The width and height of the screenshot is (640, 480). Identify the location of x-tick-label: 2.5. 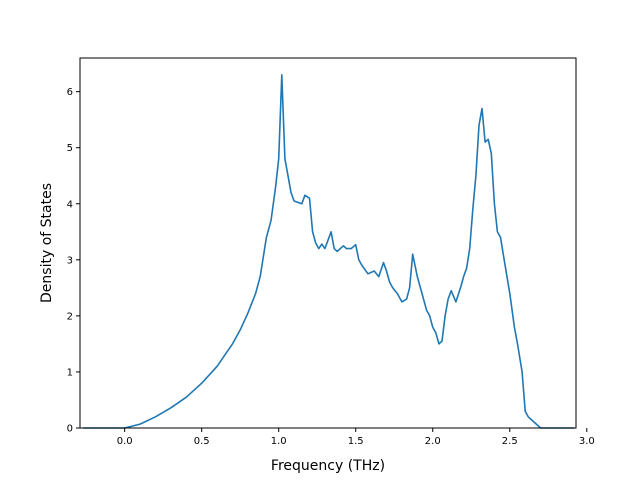
(510, 441).